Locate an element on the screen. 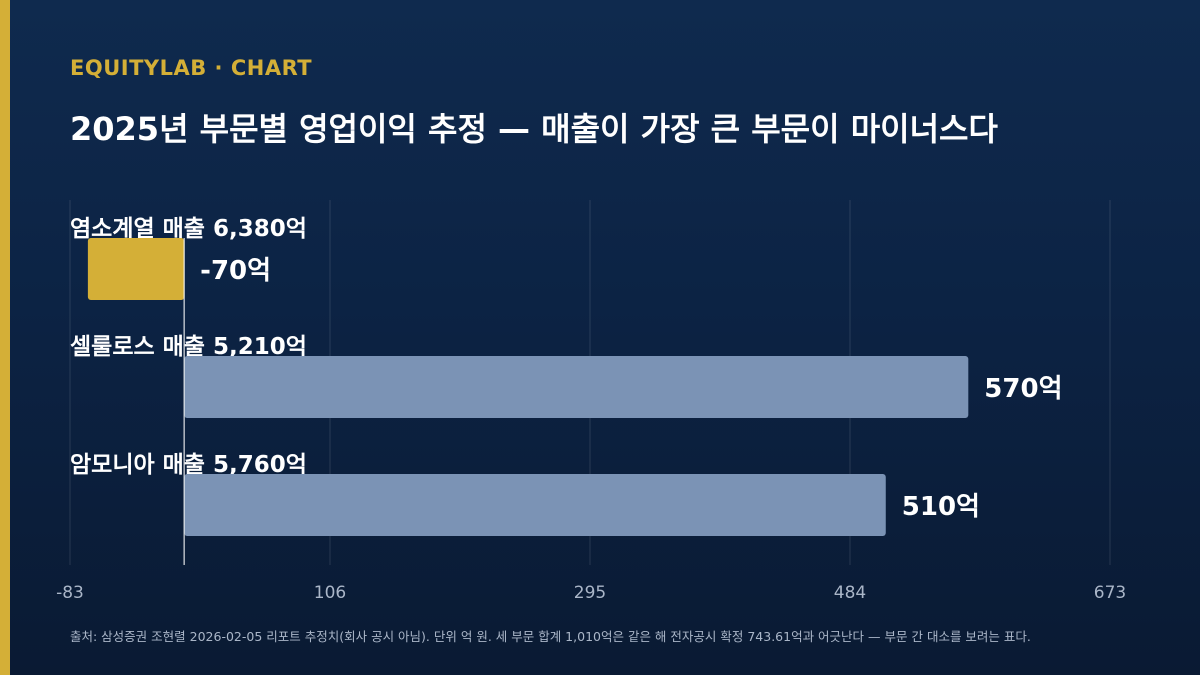 This screenshot has height=675, width=1200. x-tick-label: 295 is located at coordinates (590, 593).